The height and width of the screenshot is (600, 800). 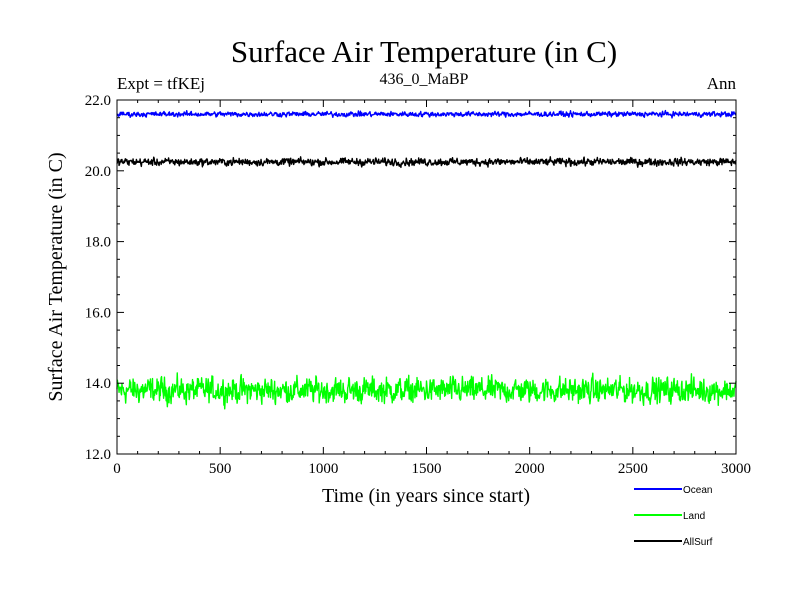 What do you see at coordinates (56, 276) in the screenshot?
I see `y-axis-label: Surface Air Temperature (in C)` at bounding box center [56, 276].